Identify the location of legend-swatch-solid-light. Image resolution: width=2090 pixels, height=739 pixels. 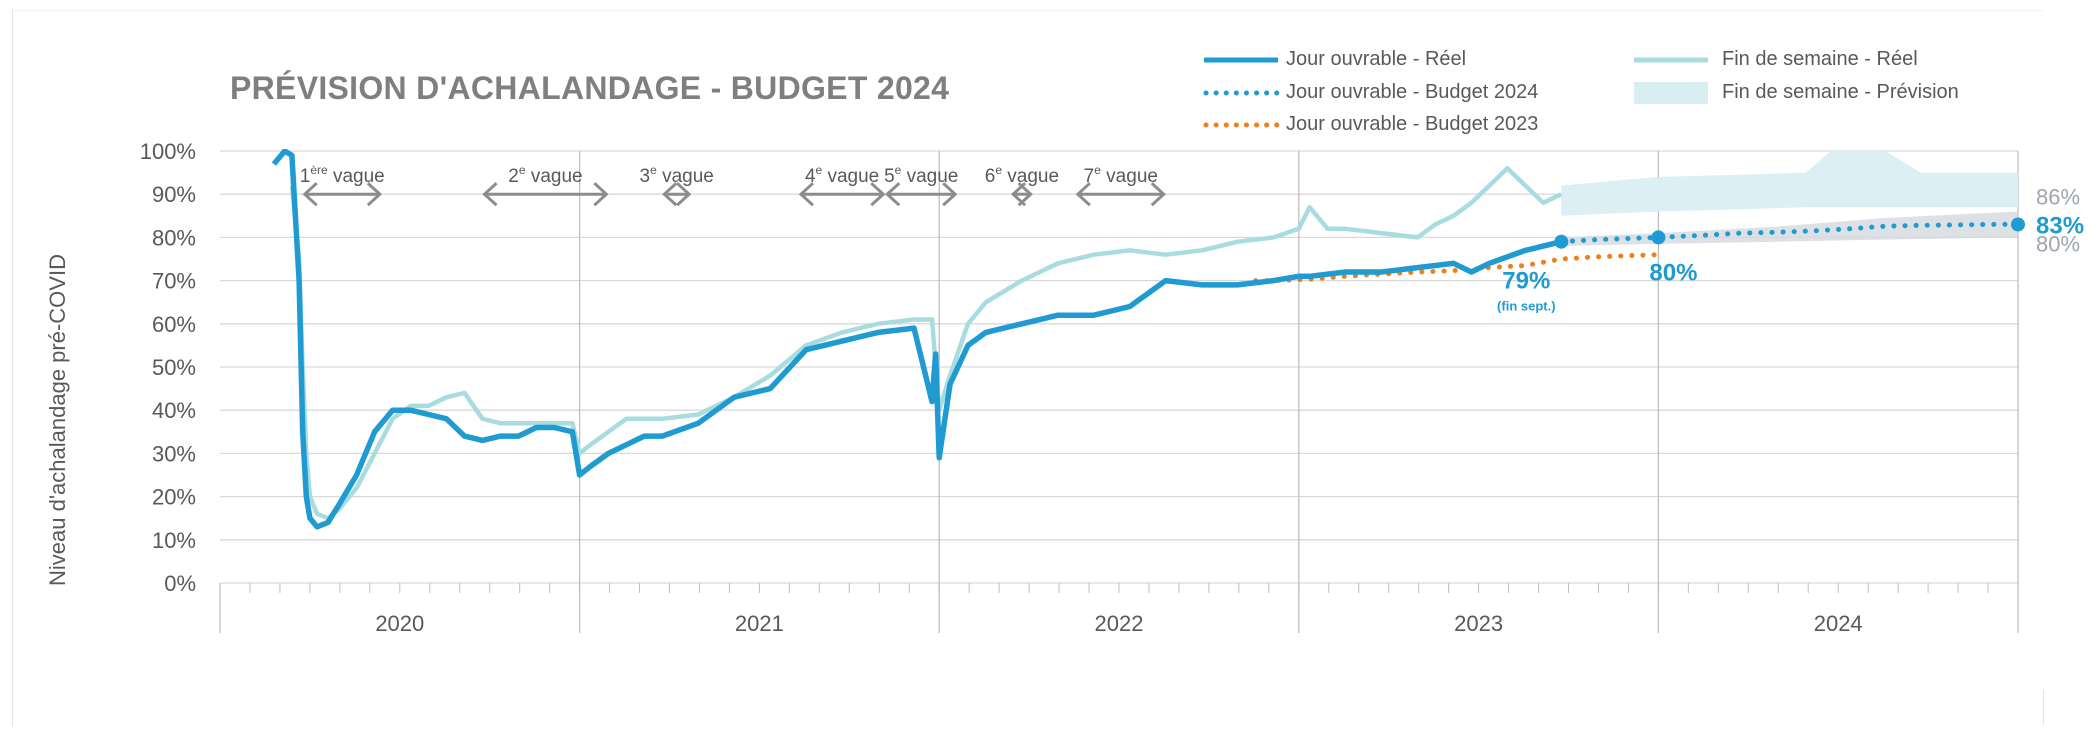
(1671, 60).